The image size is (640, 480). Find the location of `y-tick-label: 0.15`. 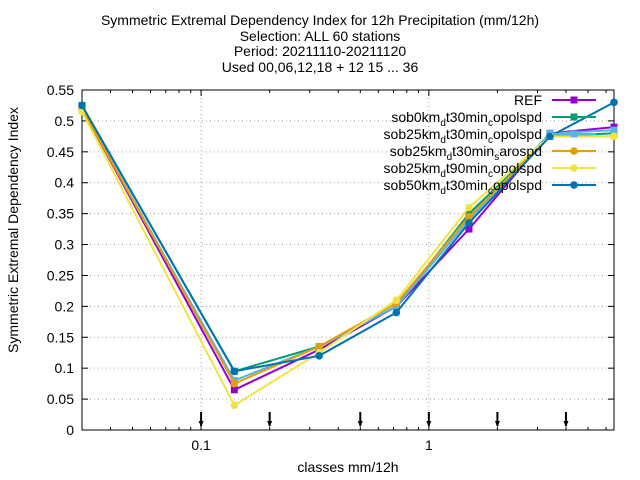

y-tick-label: 0.15 is located at coordinates (60, 337).